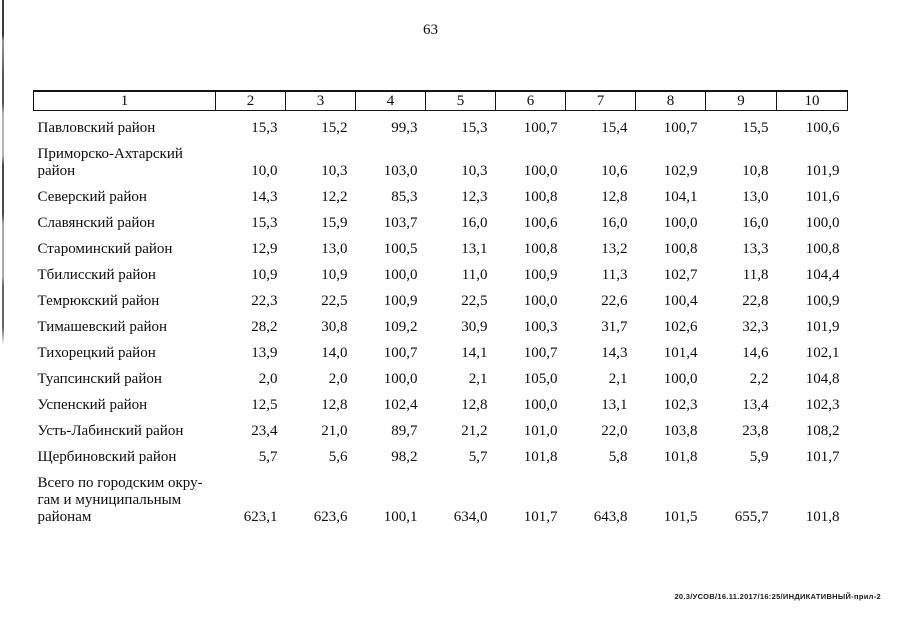 The image size is (905, 640). What do you see at coordinates (404, 197) in the screenshot?
I see `value-cell: 85,3` at bounding box center [404, 197].